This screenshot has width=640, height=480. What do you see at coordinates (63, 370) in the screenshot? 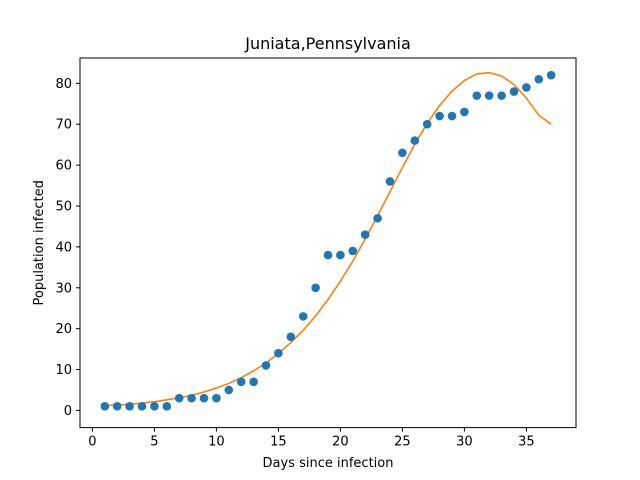
I see `y-tick-label: 10` at bounding box center [63, 370].